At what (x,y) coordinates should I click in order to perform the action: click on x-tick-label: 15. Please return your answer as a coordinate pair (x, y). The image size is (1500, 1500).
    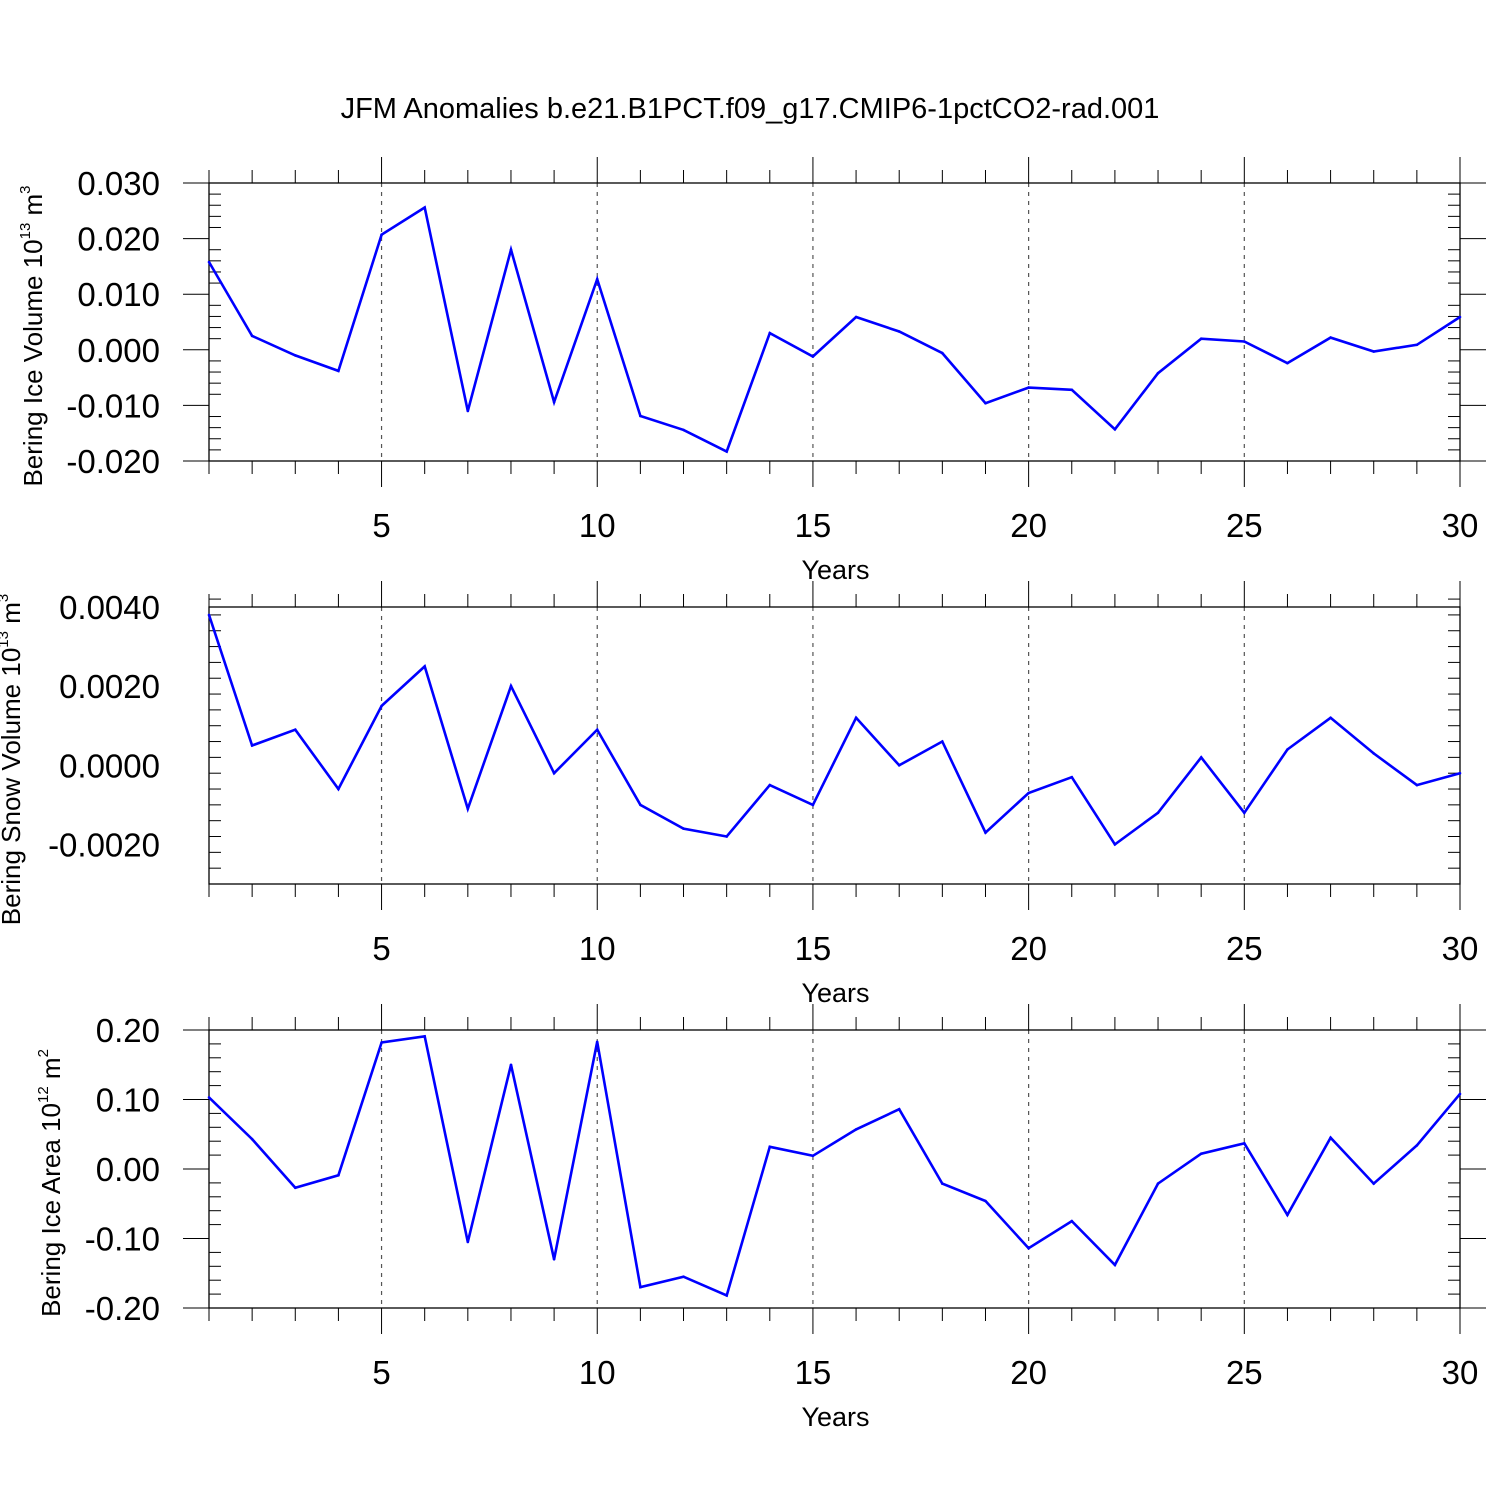
    Looking at the image, I should click on (813, 1372).